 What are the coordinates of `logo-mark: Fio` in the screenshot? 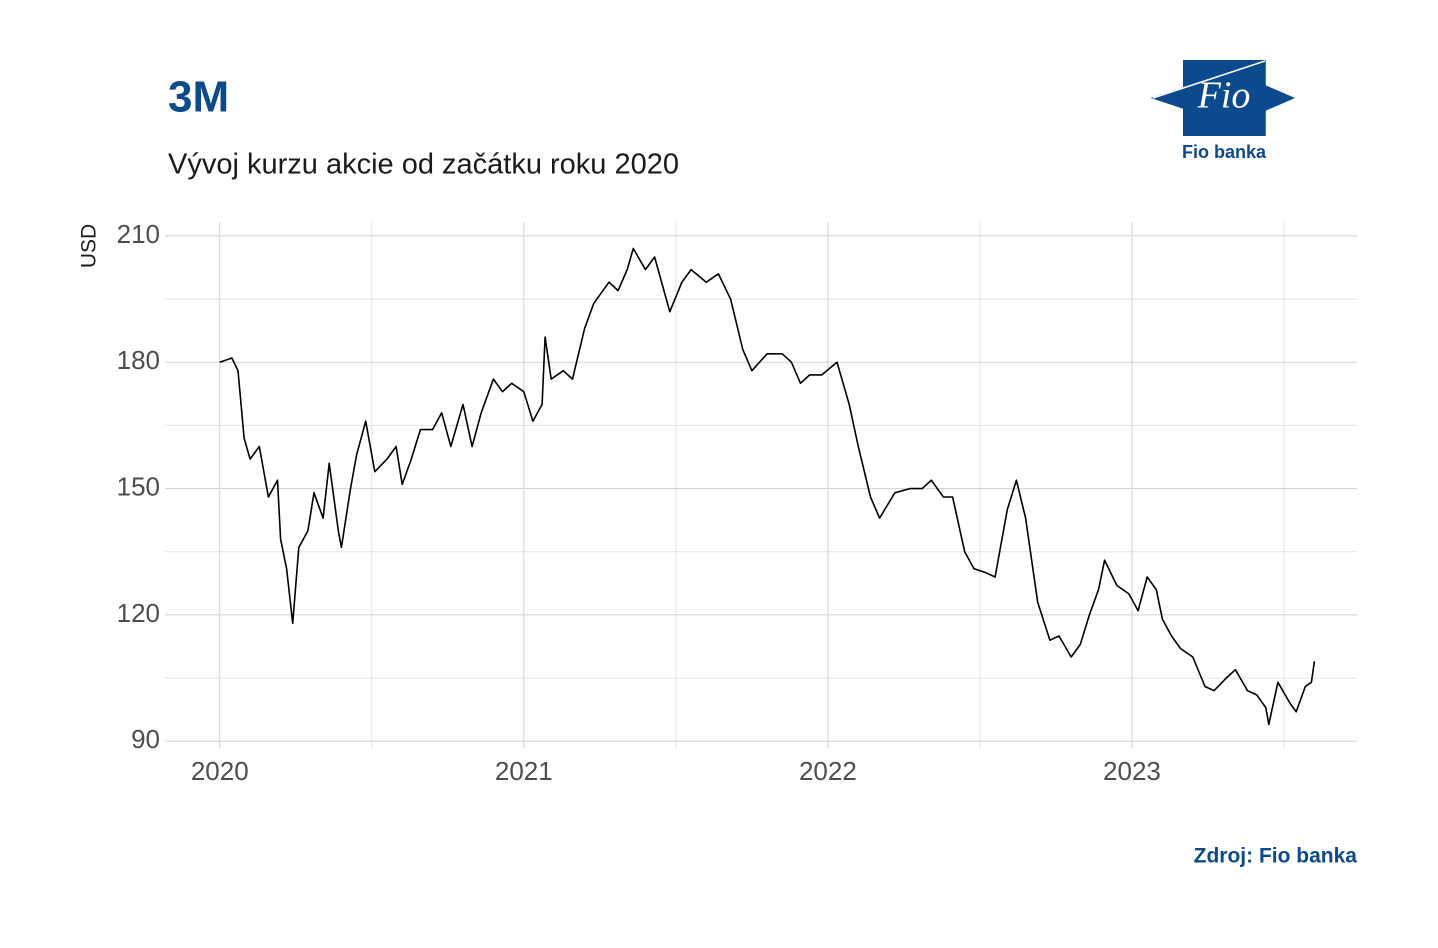 It's located at (1224, 96).